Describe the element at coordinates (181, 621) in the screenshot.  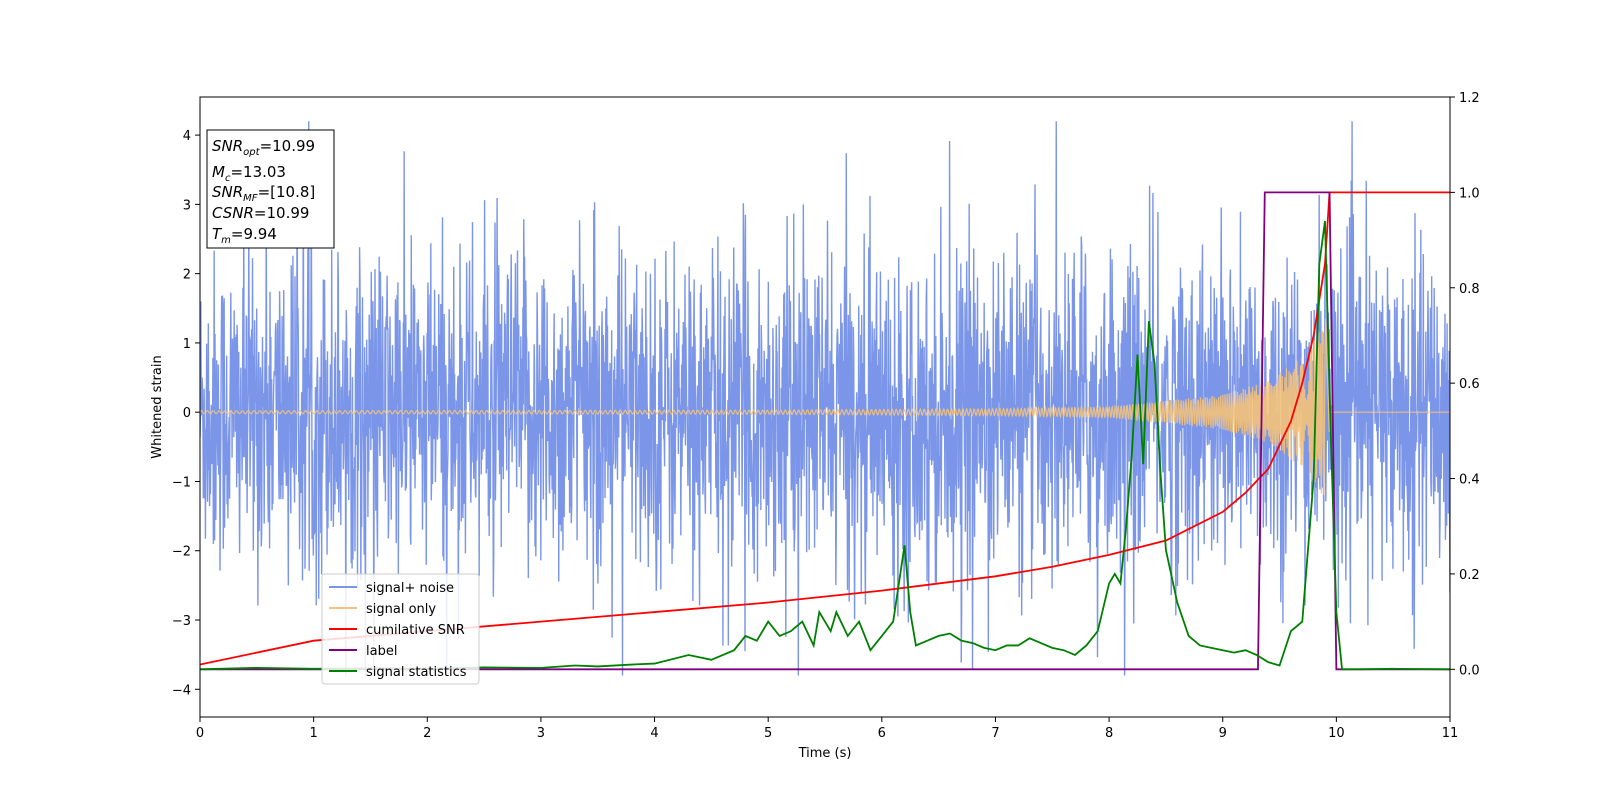
I see `y-tick-label: −3` at that location.